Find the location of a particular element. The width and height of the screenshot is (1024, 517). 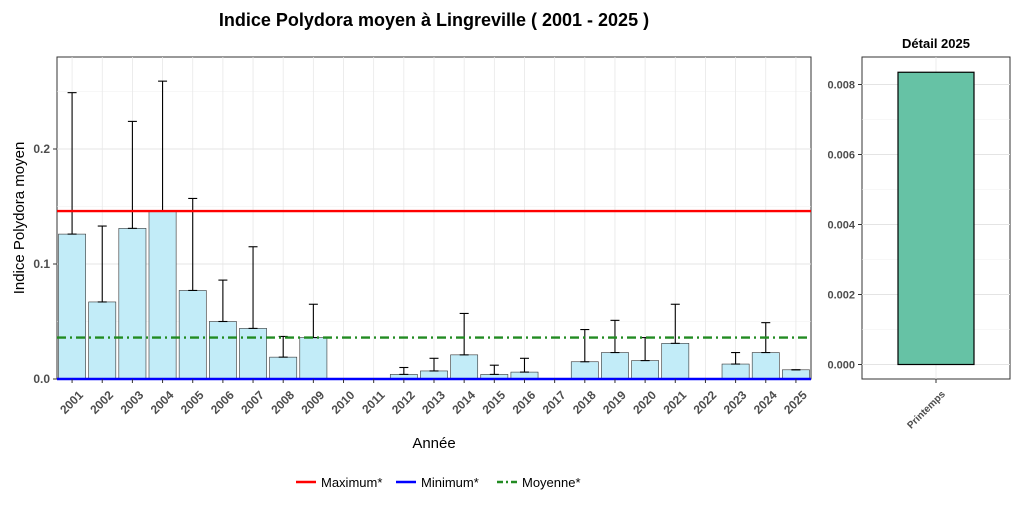

x-tick-label: 2019 is located at coordinates (614, 402).